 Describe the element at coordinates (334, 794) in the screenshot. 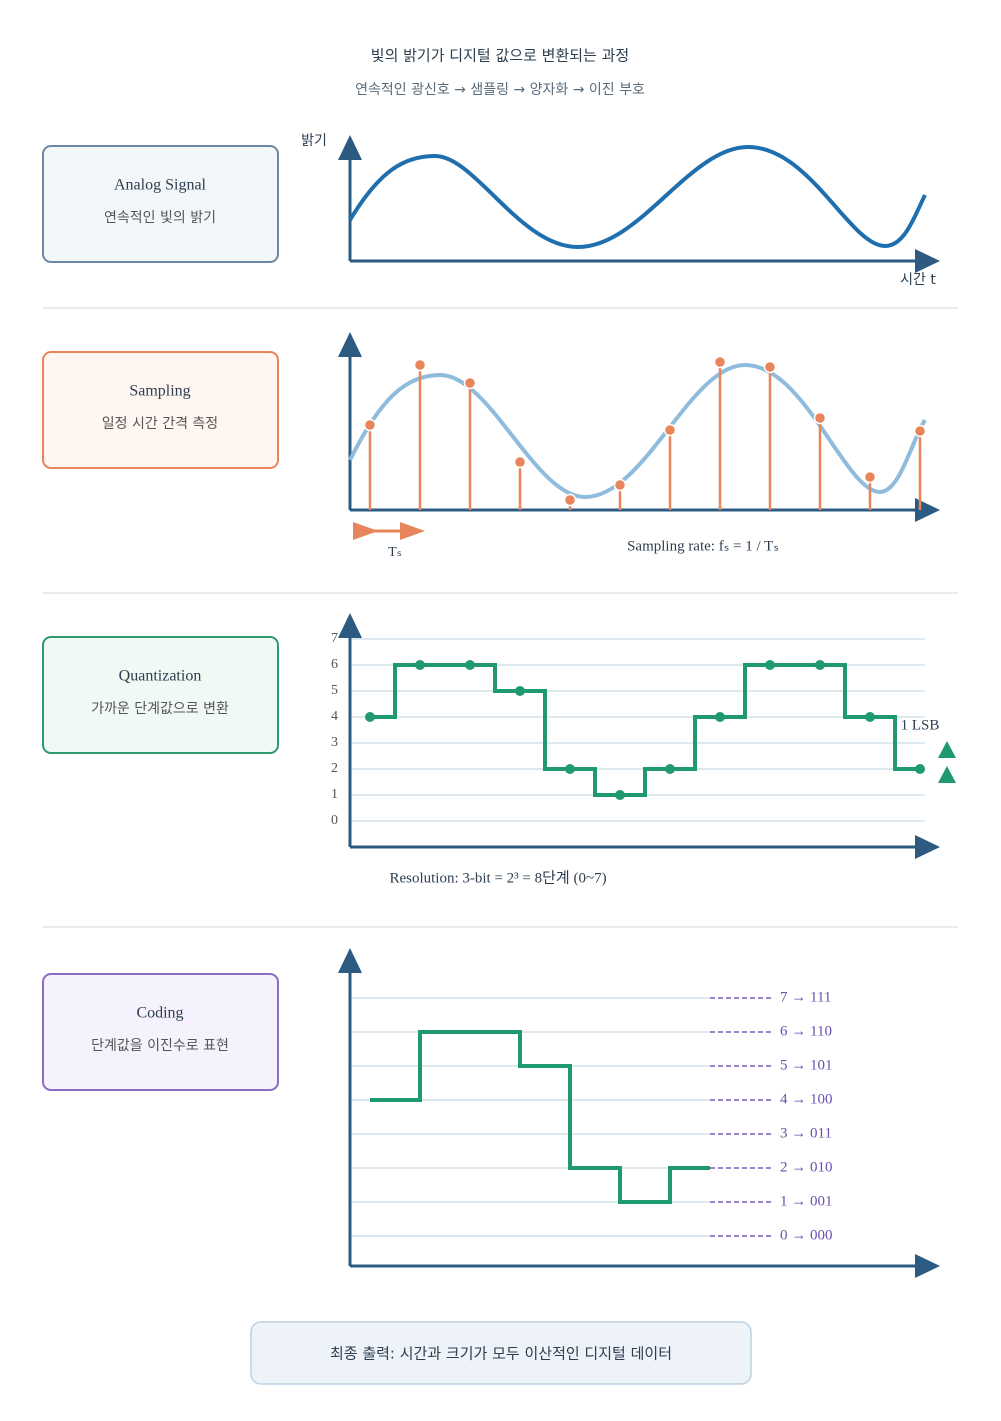

I see `y-tick-label: 1` at that location.